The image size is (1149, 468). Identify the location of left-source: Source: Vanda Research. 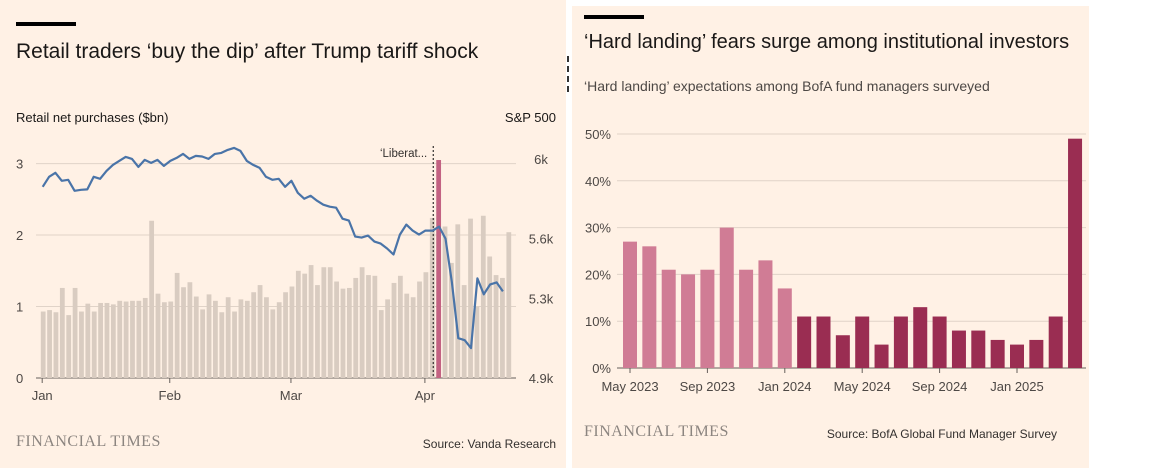
(489, 444).